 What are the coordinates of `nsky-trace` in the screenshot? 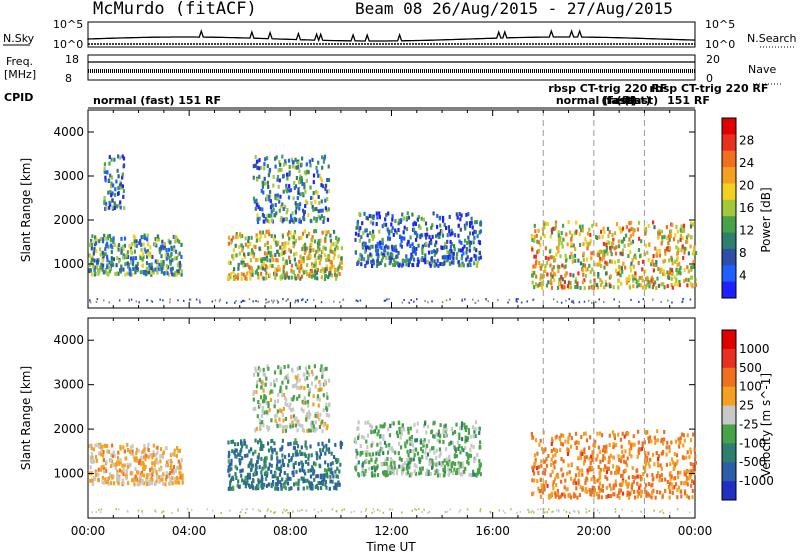 It's located at (391, 36).